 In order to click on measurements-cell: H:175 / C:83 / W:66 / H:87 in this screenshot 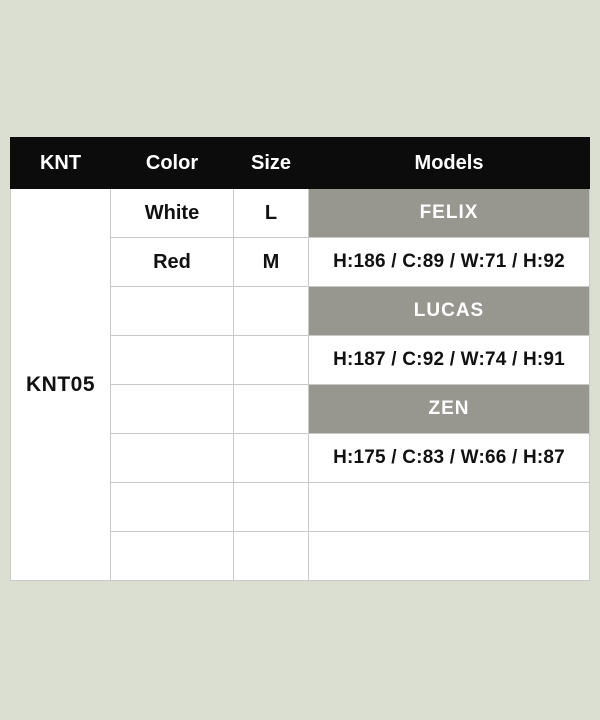, I will do `click(449, 458)`.